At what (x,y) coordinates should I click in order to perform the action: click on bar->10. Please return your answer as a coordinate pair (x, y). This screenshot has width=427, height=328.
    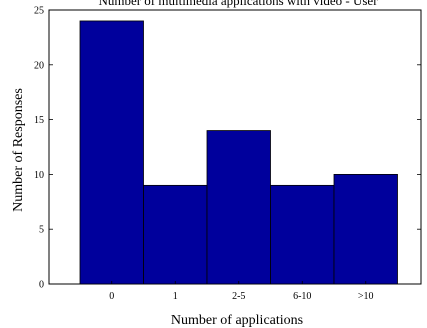
    Looking at the image, I should click on (365, 229).